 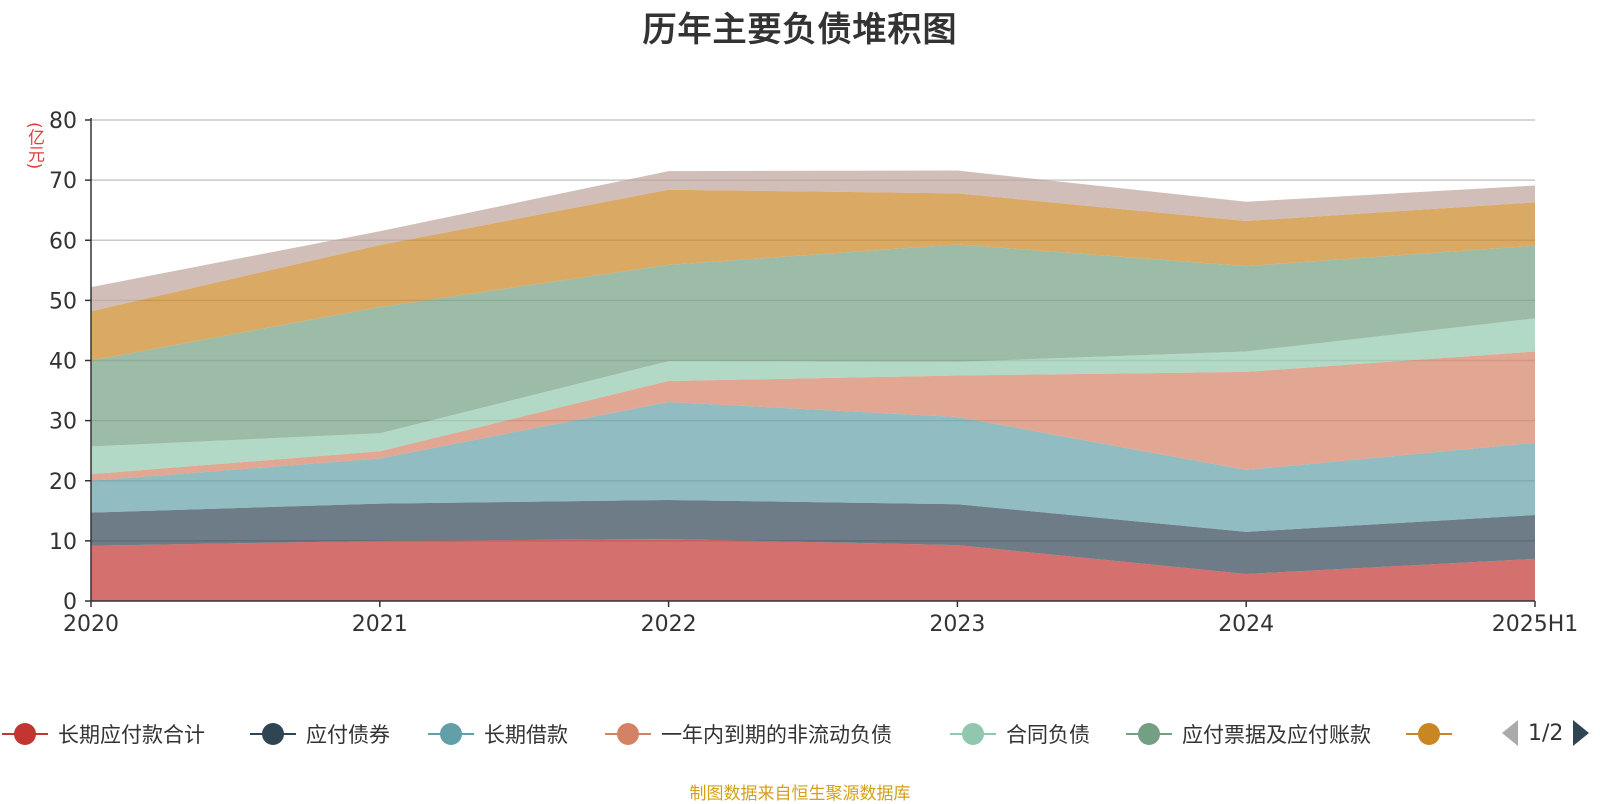 What do you see at coordinates (63, 181) in the screenshot?
I see `y-tick-label: 70` at bounding box center [63, 181].